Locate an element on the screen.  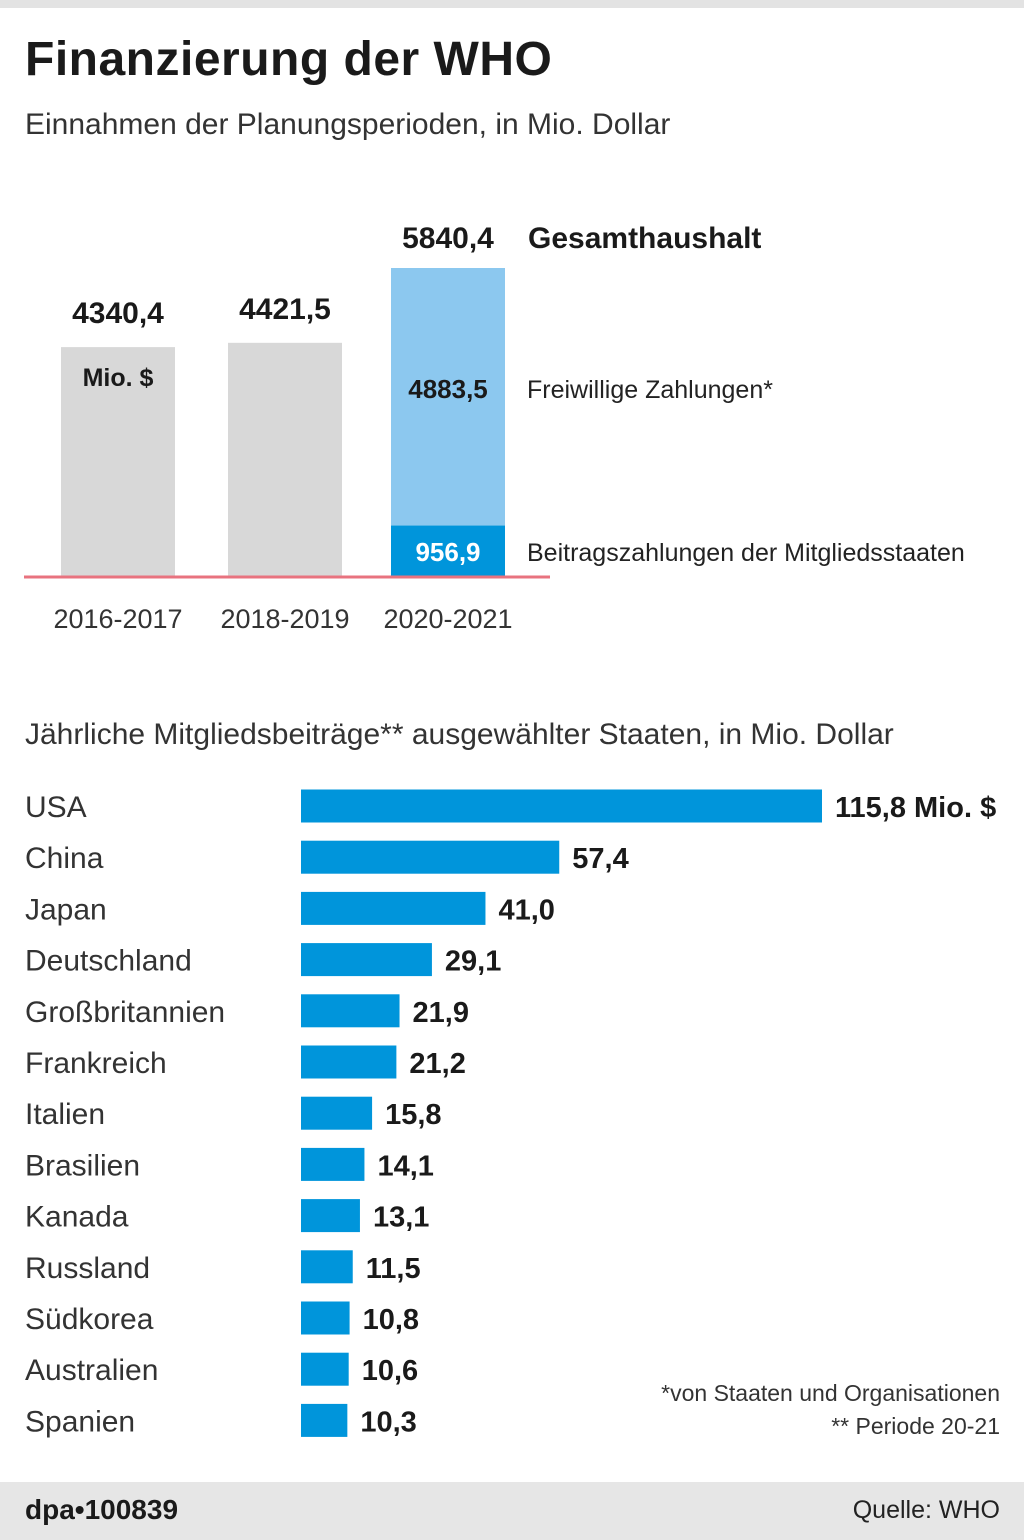
row-label-5: Frankreich is located at coordinates (96, 1063).